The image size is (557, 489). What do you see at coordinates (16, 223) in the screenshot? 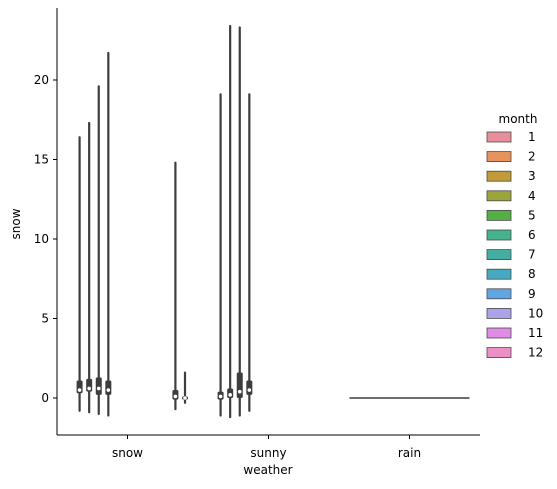
I see `y-axis-label: snow` at bounding box center [16, 223].